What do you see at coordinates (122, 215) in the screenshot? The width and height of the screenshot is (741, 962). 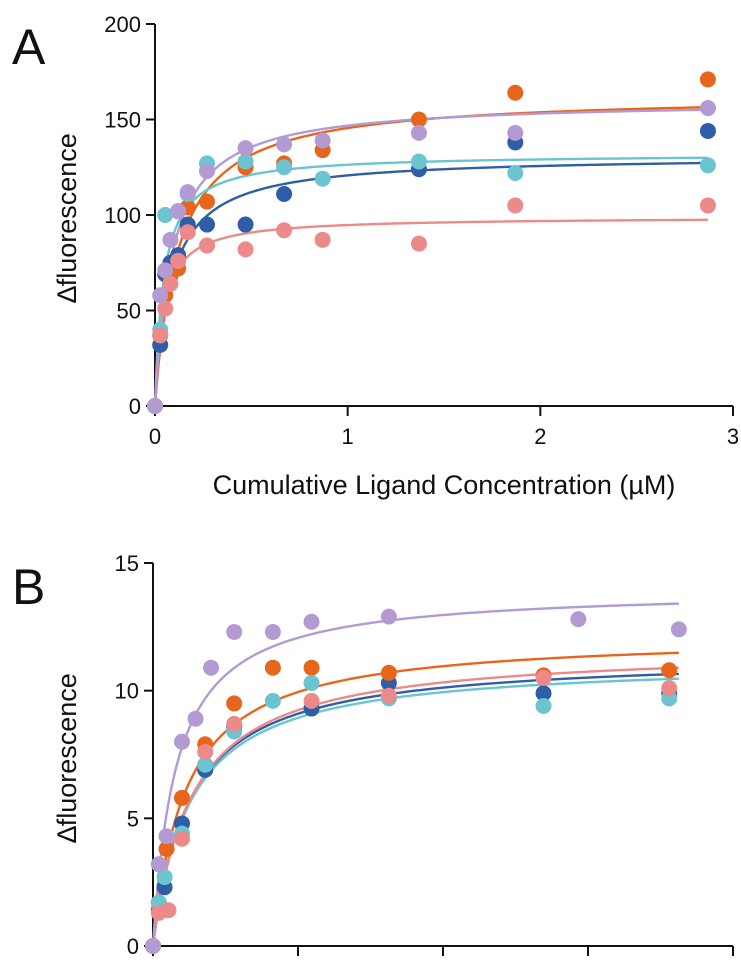 I see `y-tick-label: 100` at bounding box center [122, 215].